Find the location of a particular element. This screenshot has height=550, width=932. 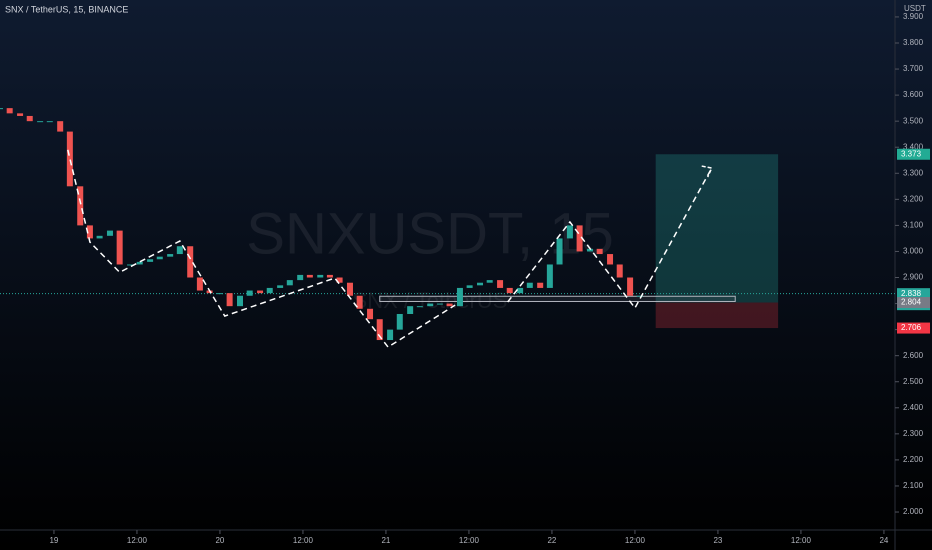

y-unit: USDT is located at coordinates (915, 8).